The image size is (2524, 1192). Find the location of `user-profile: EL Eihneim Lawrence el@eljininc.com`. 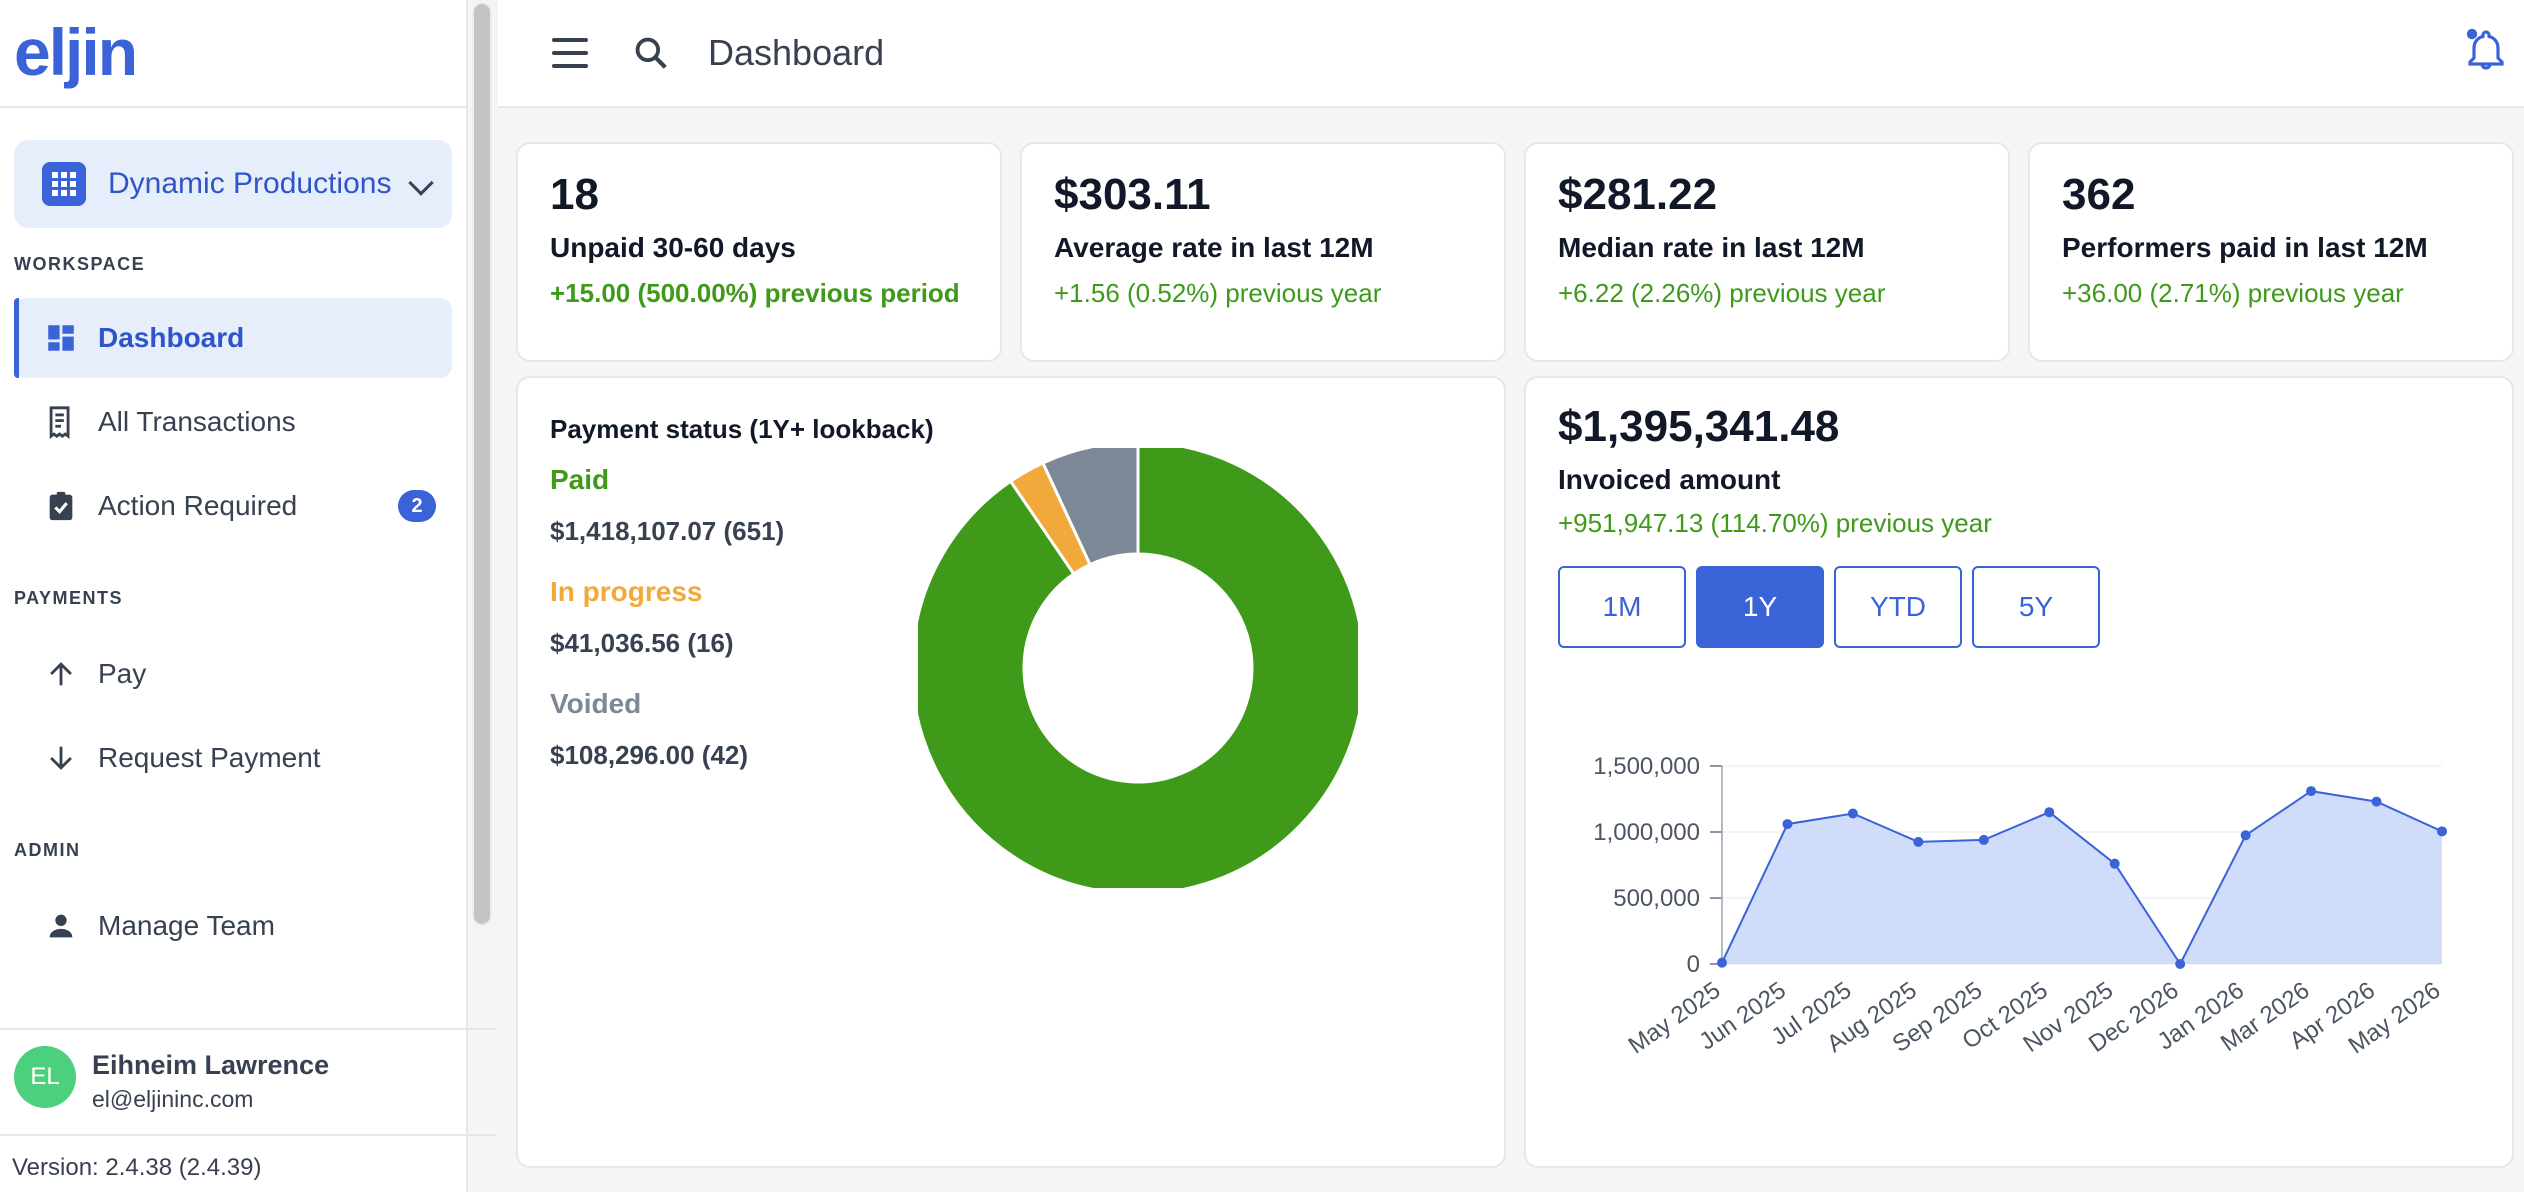

user-profile: EL Eihneim Lawrence el@eljininc.com is located at coordinates (248, 1081).